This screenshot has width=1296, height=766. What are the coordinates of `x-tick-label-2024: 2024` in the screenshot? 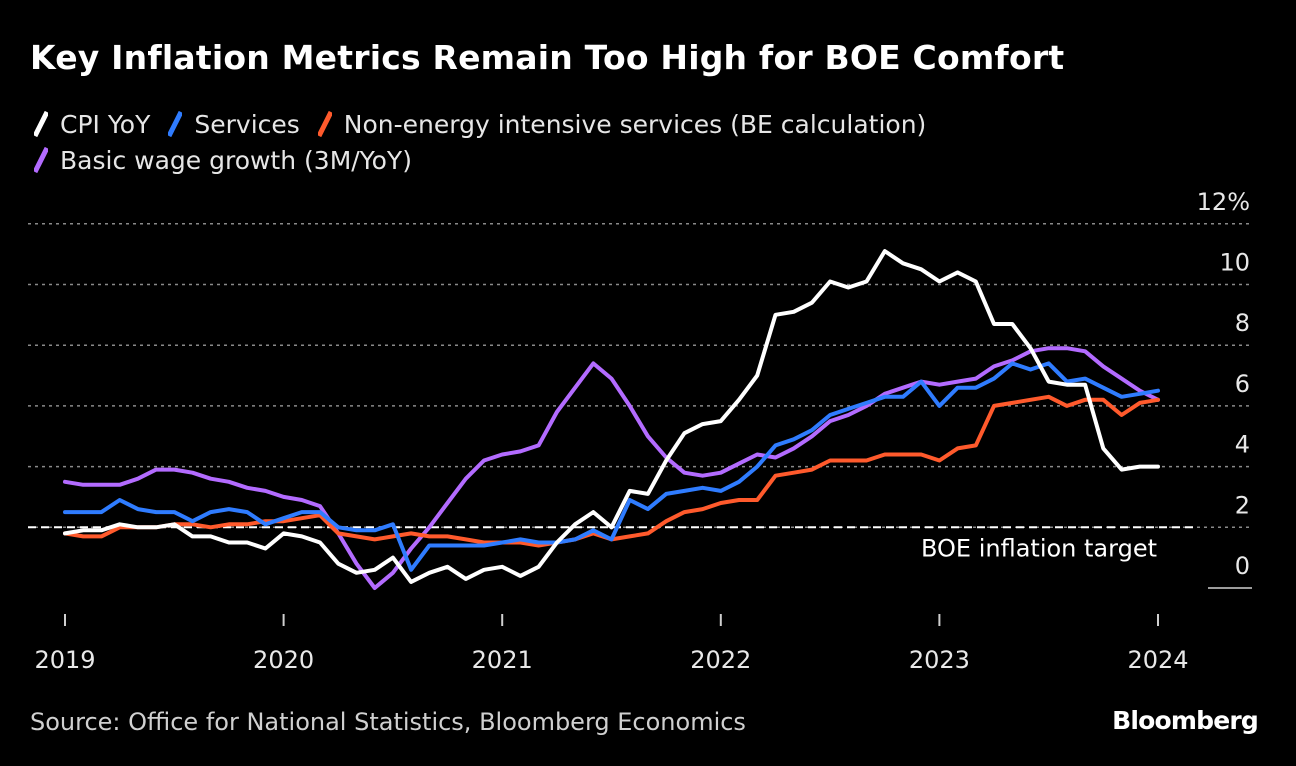 It's located at (1157, 660).